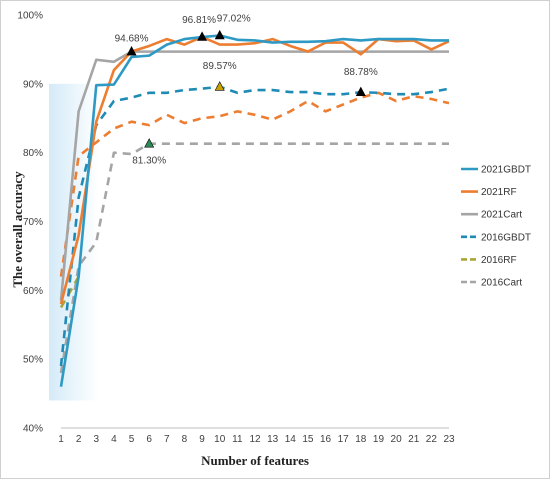 The height and width of the screenshot is (479, 550). I want to click on annotation-label: 96.81%, so click(199, 20).